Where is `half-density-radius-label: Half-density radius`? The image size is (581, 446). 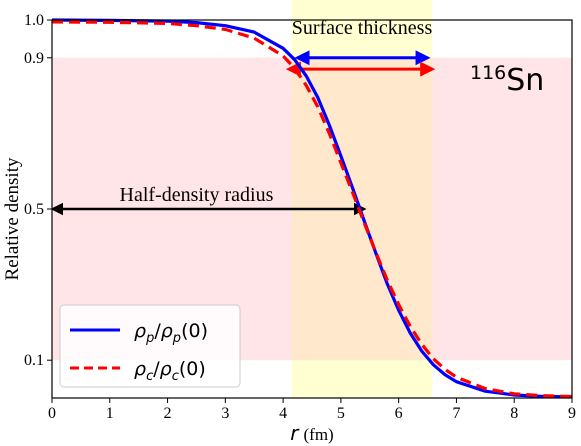 half-density-radius-label: Half-density radius is located at coordinates (197, 195).